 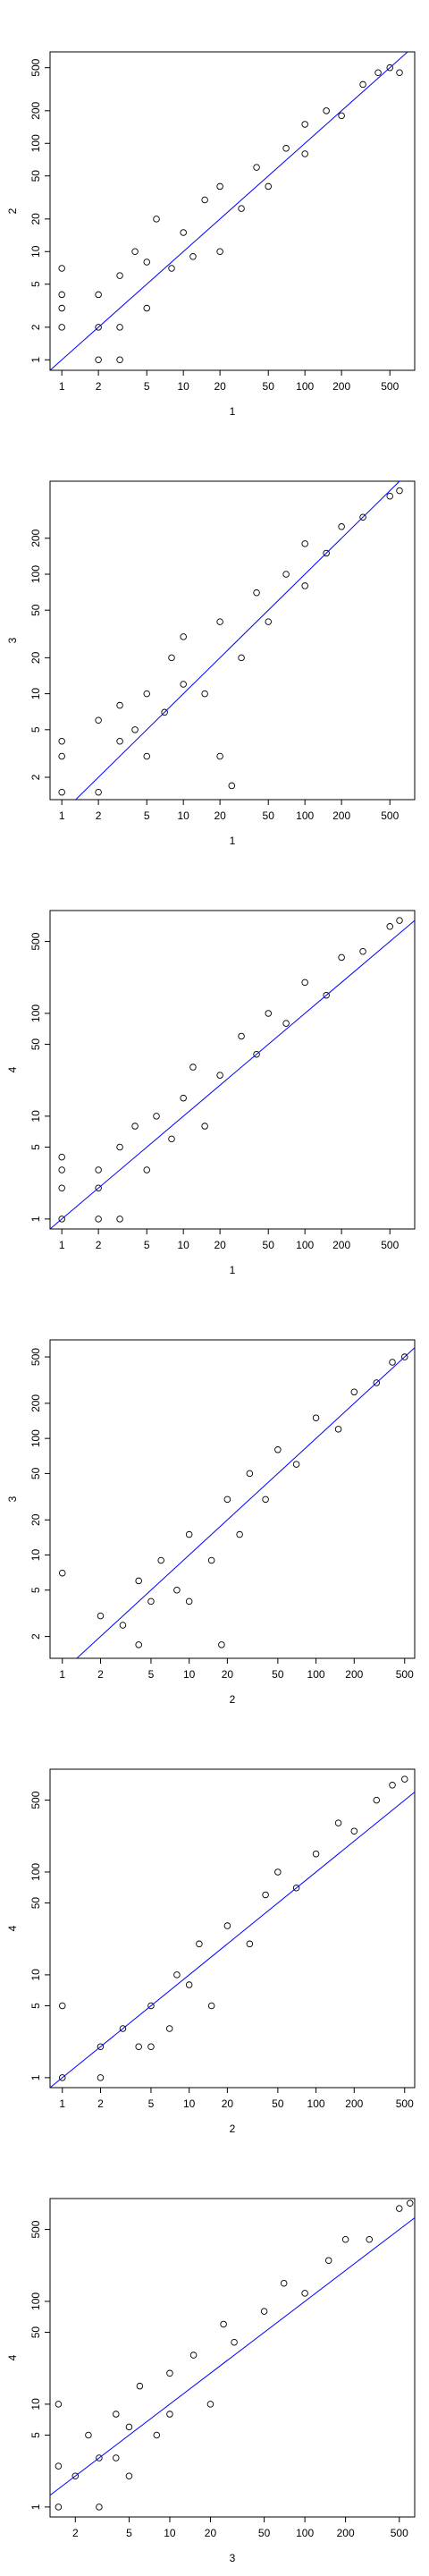 I want to click on x-axis-title: 2, so click(x=233, y=2129).